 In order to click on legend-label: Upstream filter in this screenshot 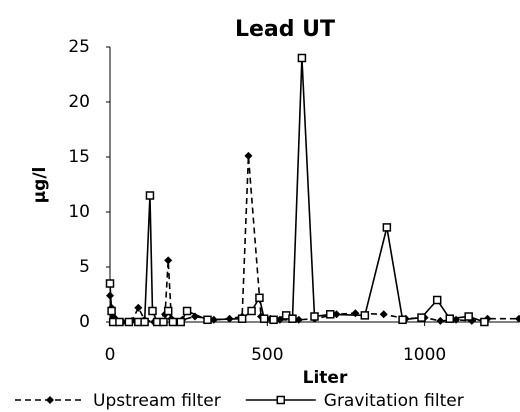, I will do `click(157, 401)`.